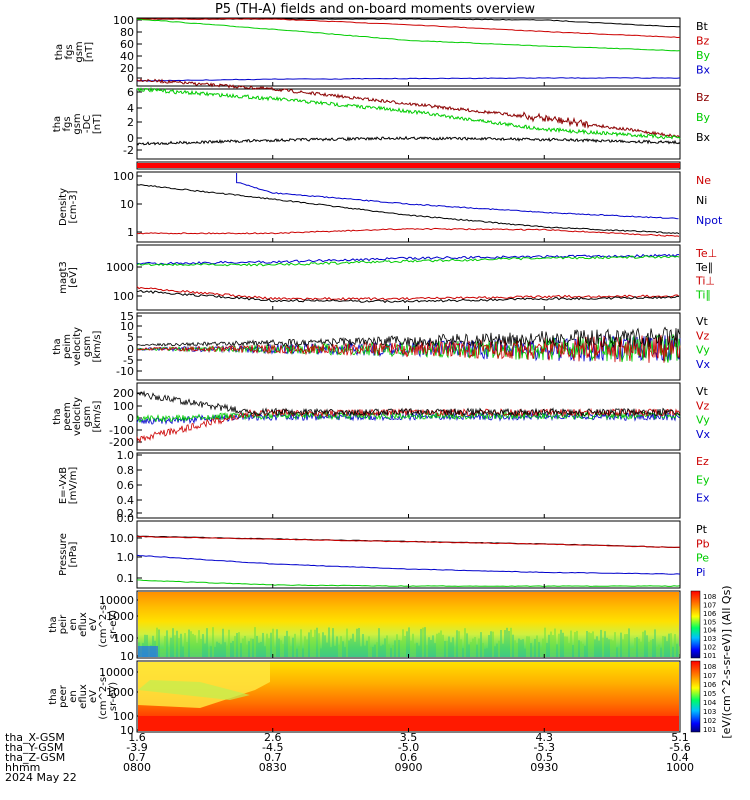 This screenshot has height=800, width=750. Describe the element at coordinates (408, 113) in the screenshot. I see `series-By-dc` at that location.